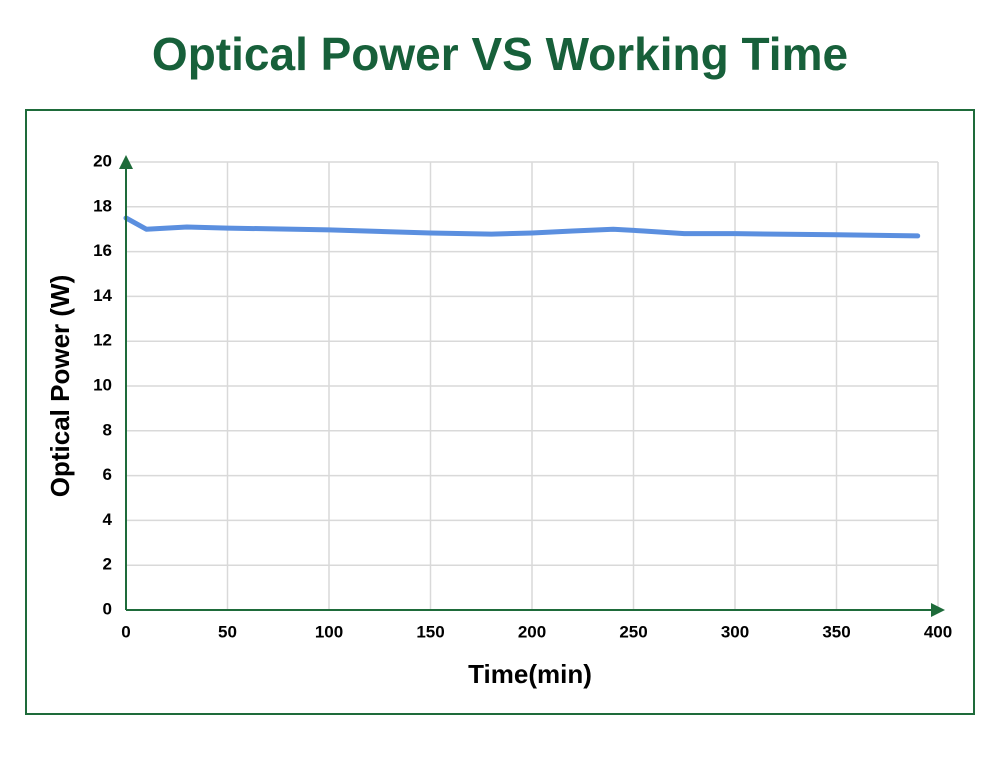 This screenshot has width=1000, height=775. I want to click on x-tick-label: 250, so click(633, 631).